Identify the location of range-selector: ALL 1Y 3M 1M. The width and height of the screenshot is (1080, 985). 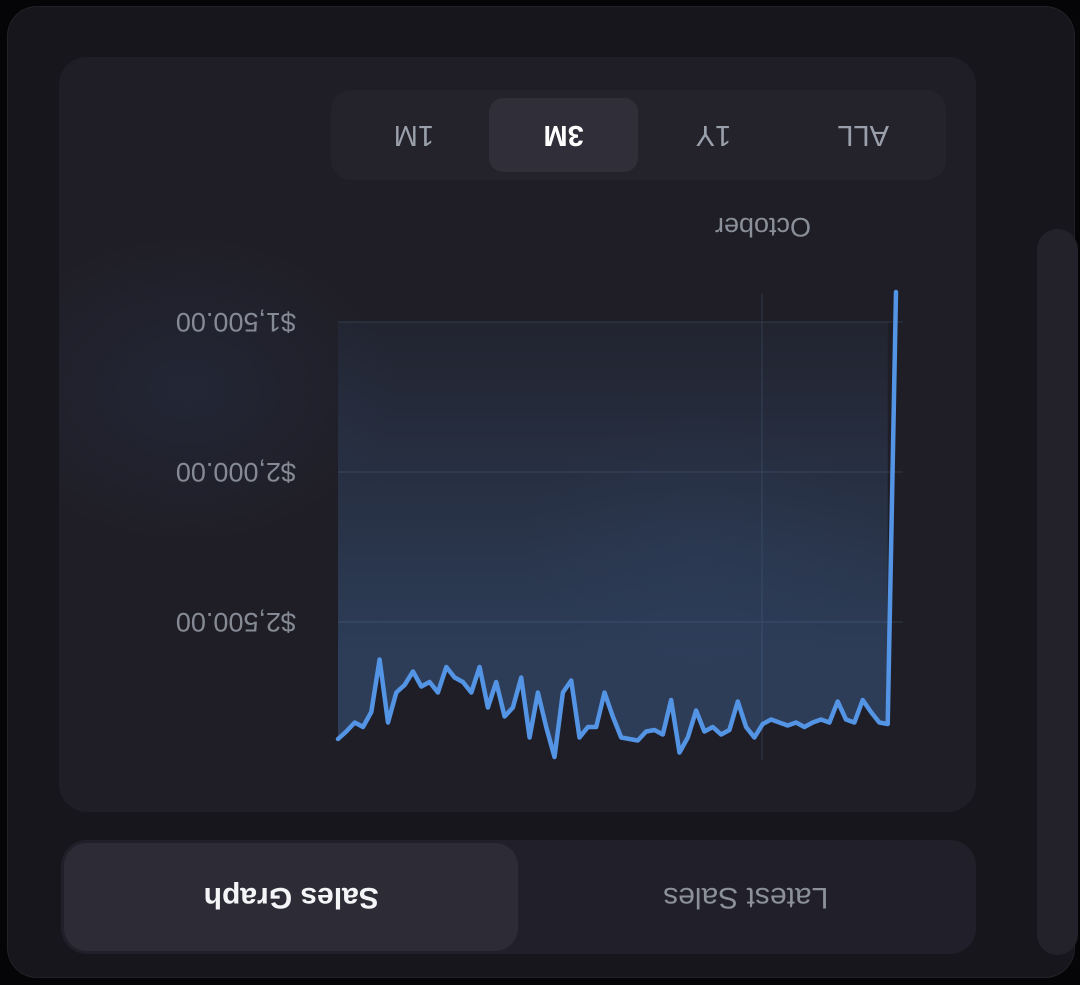
(638, 135).